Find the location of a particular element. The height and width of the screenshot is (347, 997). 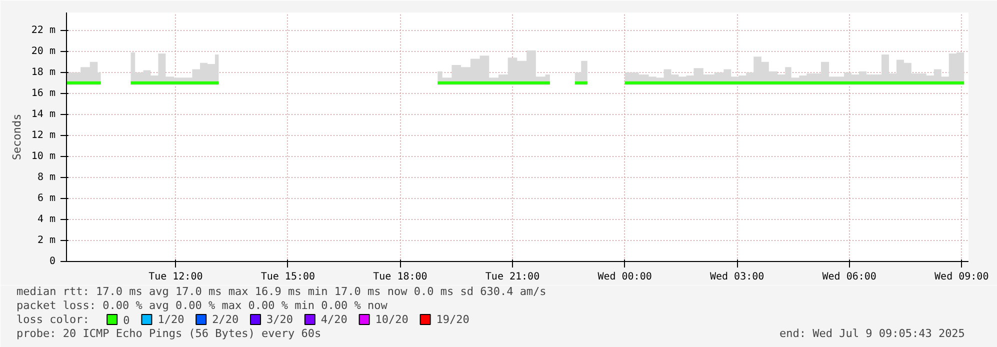

x-tick-label: Tue 18:00 is located at coordinates (400, 277).